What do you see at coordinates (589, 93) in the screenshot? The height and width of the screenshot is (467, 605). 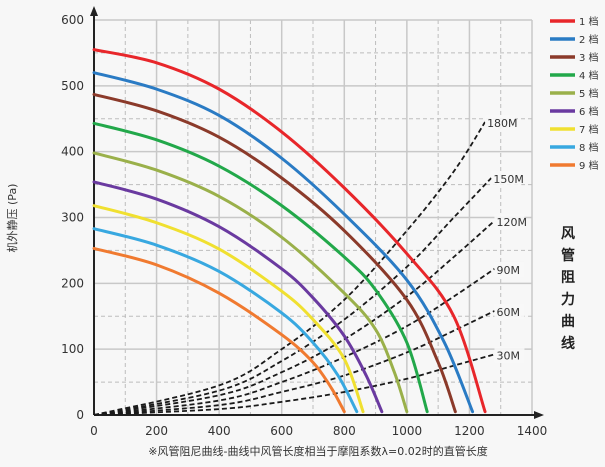 I see `legend-label: 5 档` at bounding box center [589, 93].